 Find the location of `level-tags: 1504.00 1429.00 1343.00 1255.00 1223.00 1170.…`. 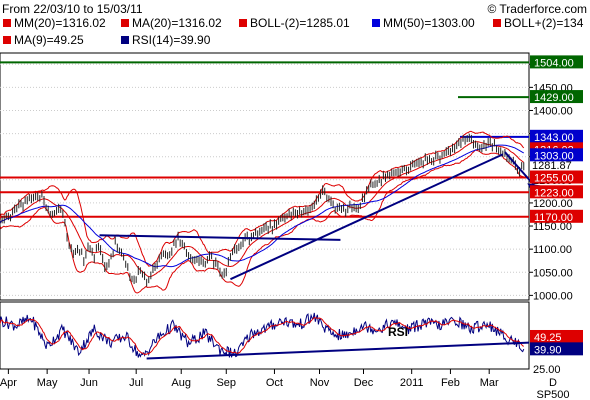

level-tags: 1504.00 1429.00 1343.00 1255.00 1223.00 1170.… is located at coordinates (556, 139).